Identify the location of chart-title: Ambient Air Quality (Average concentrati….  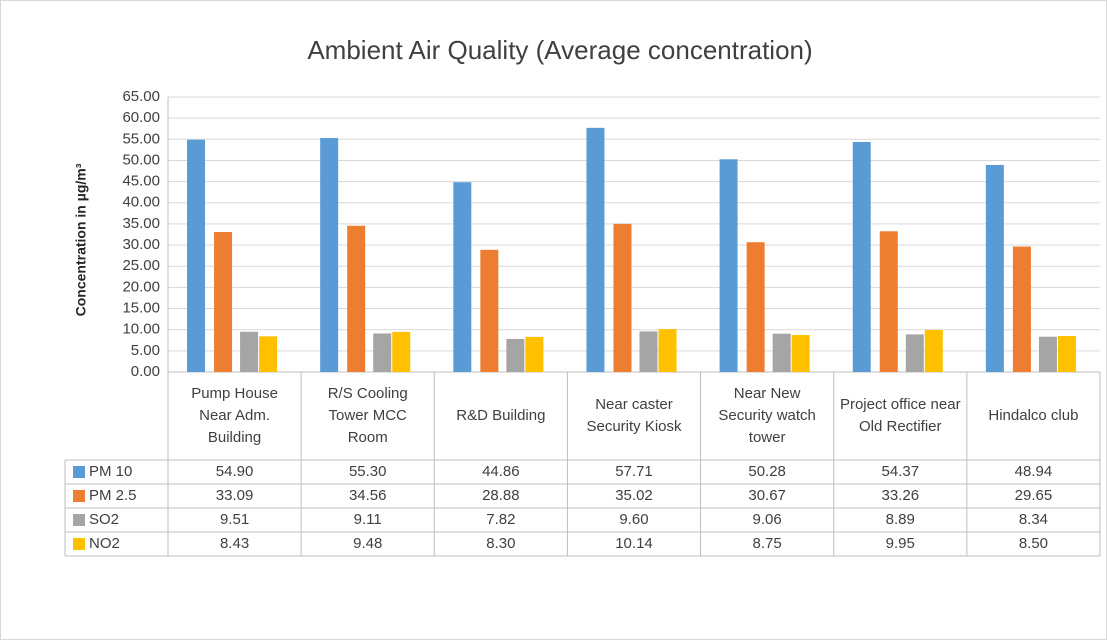
(559, 50).